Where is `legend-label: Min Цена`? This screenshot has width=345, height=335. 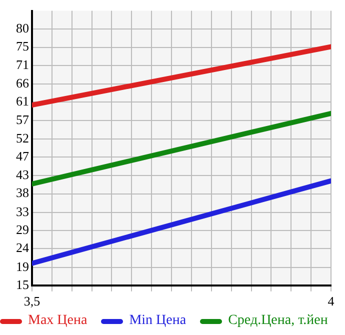
legend-label: Min Цена is located at coordinates (157, 321).